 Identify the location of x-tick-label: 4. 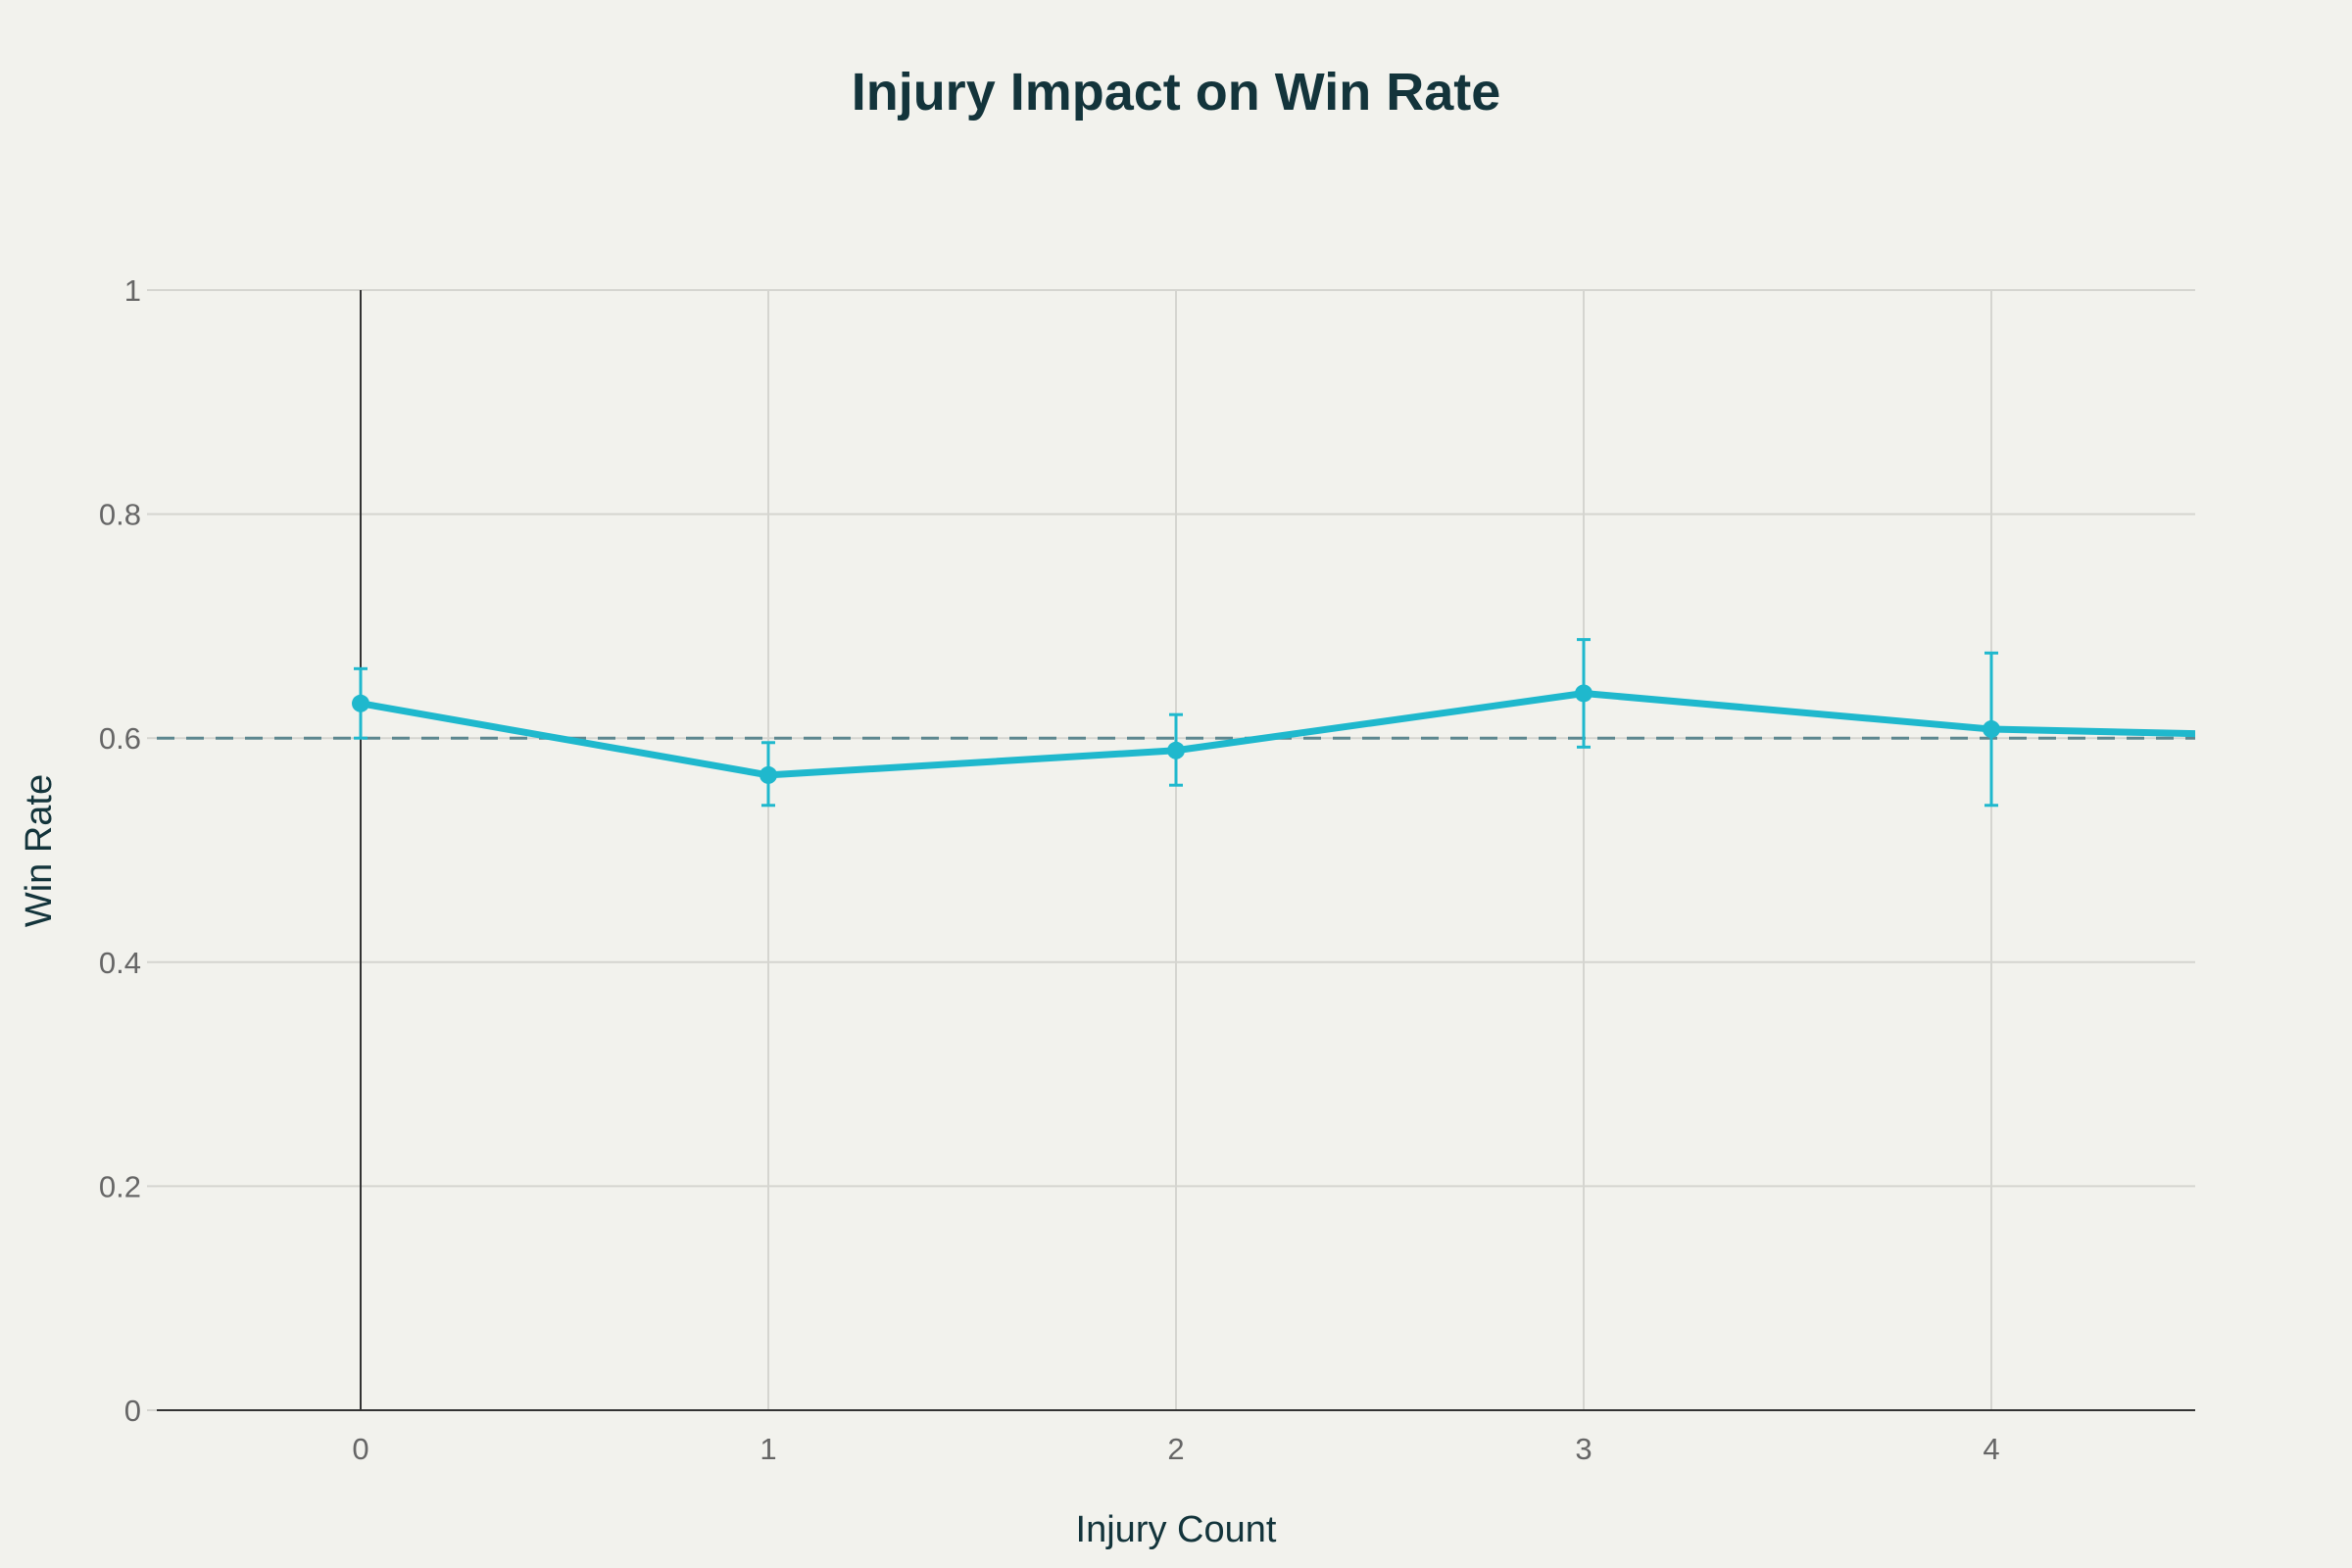
(1991, 1449).